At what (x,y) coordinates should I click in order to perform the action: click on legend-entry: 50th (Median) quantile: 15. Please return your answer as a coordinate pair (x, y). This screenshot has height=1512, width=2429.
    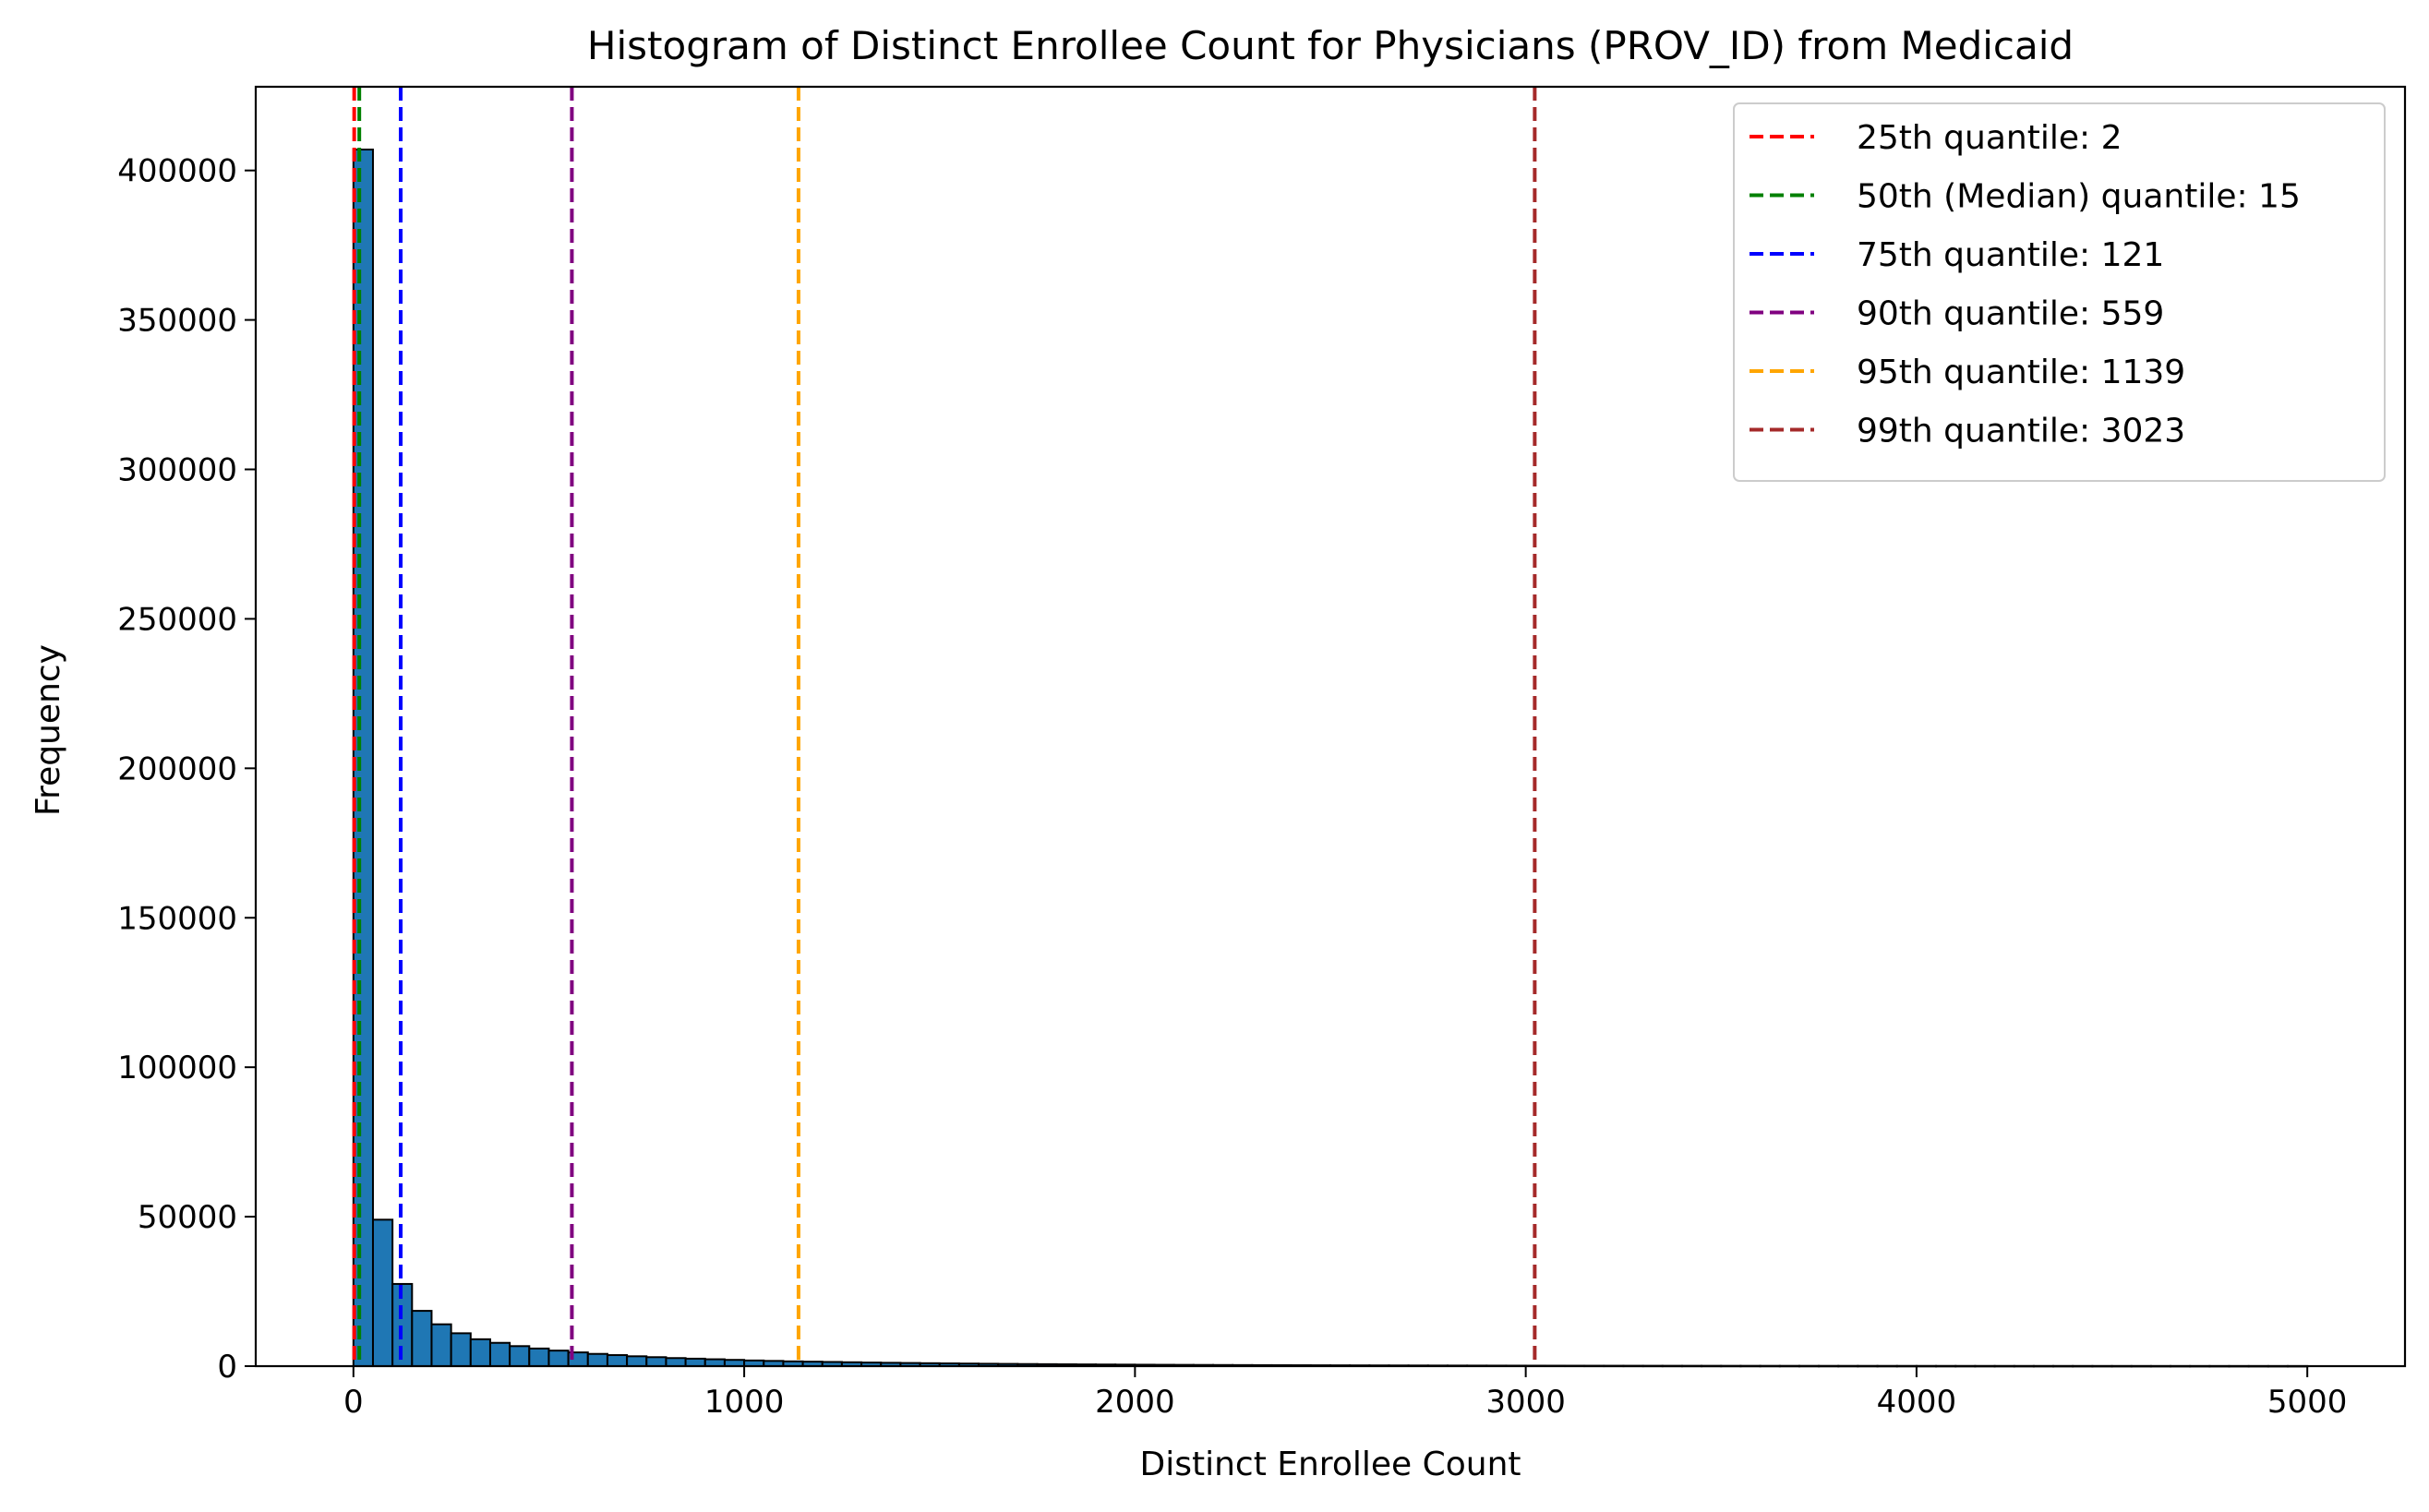
    Looking at the image, I should click on (2079, 197).